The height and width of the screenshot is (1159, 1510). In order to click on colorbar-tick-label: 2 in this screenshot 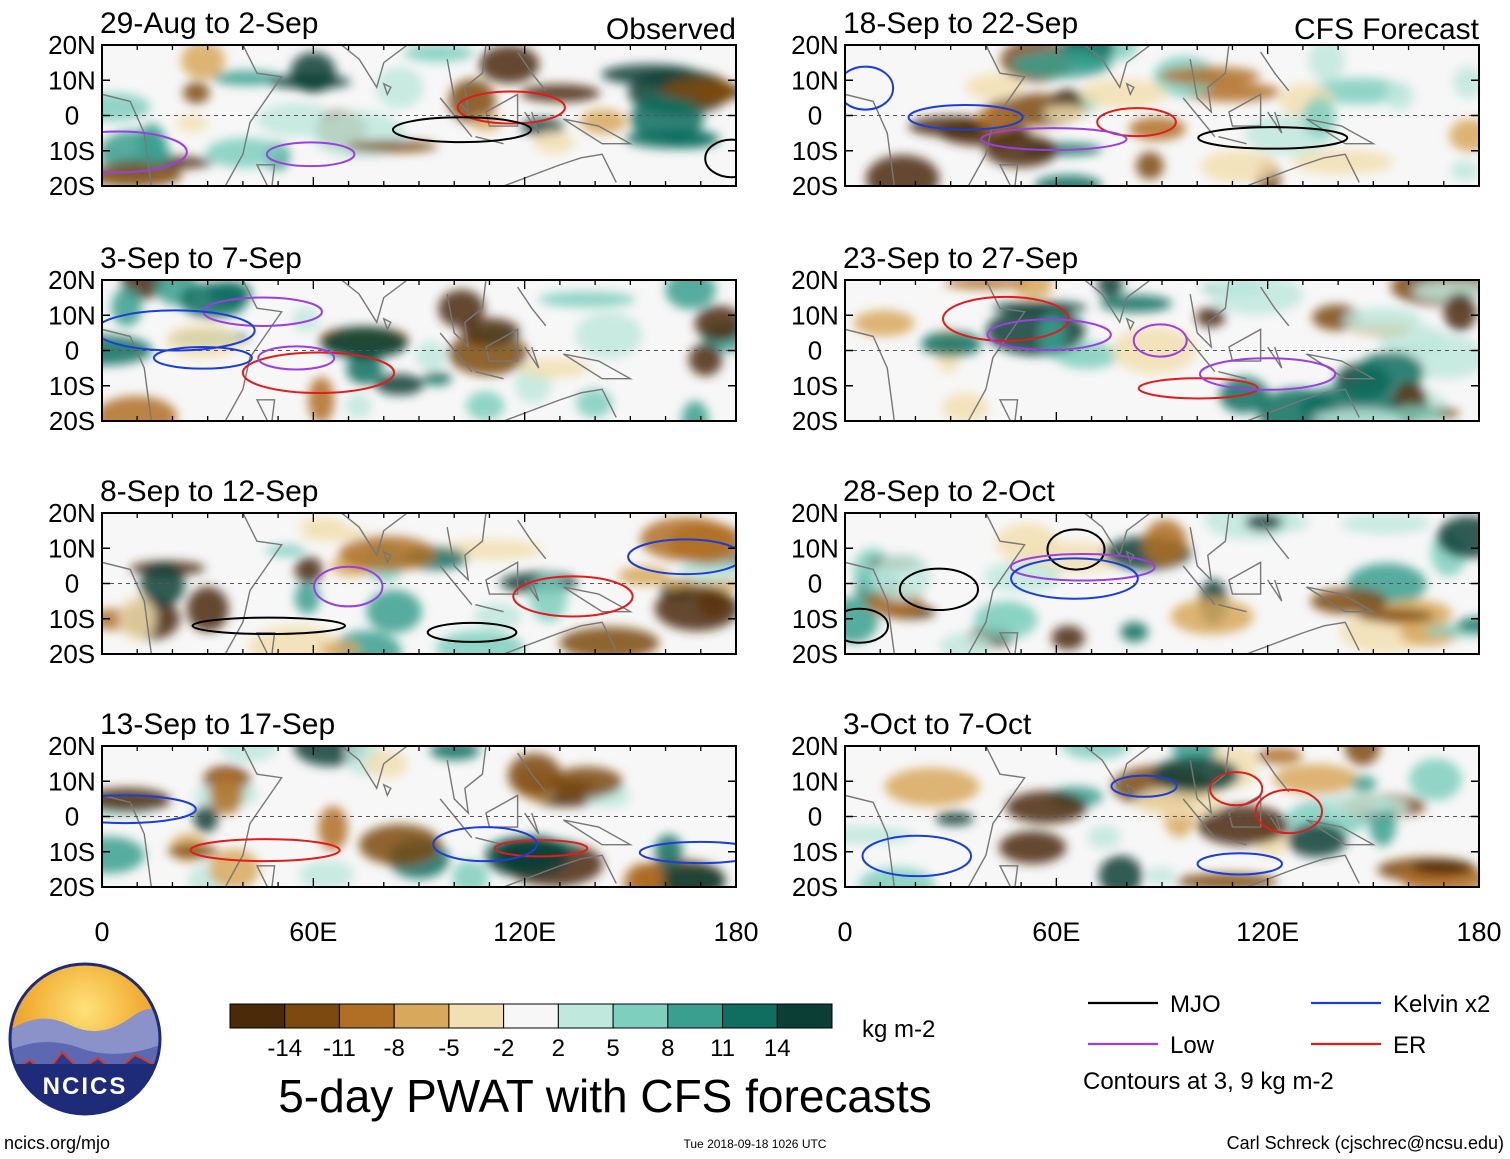, I will do `click(558, 1048)`.